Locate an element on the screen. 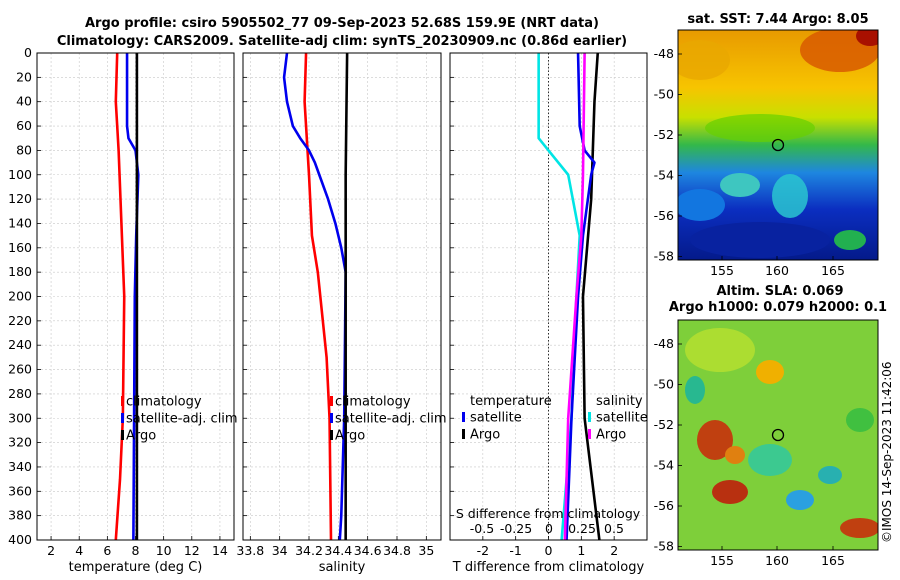 The height and width of the screenshot is (580, 900). x-tick-label: 12 is located at coordinates (192, 550).